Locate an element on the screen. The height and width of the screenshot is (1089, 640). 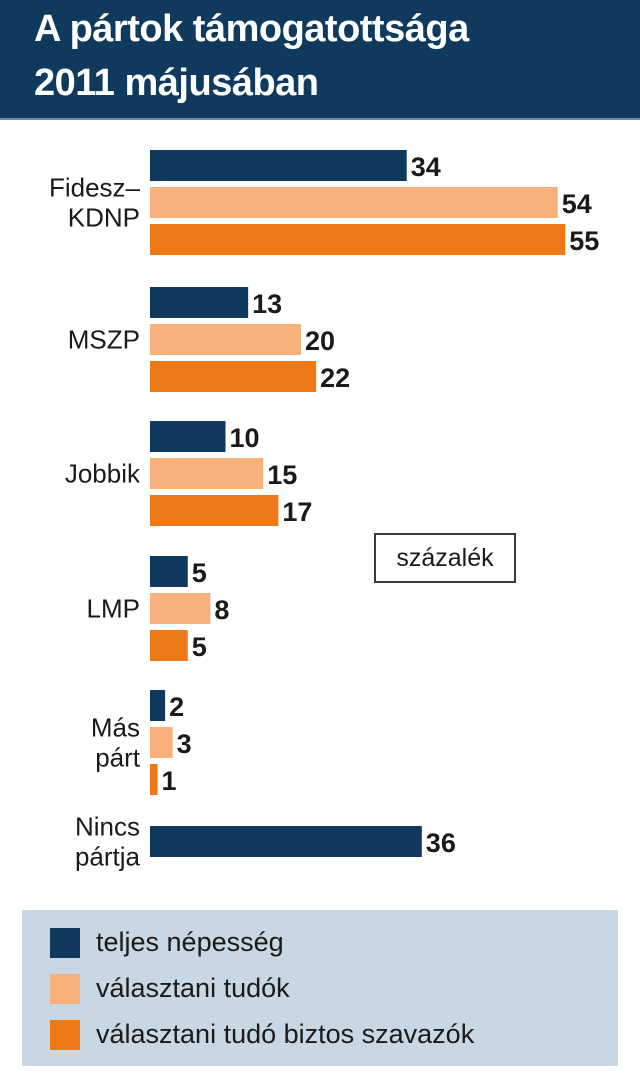
legend-swatch-teljes-nepesseg is located at coordinates (65, 943).